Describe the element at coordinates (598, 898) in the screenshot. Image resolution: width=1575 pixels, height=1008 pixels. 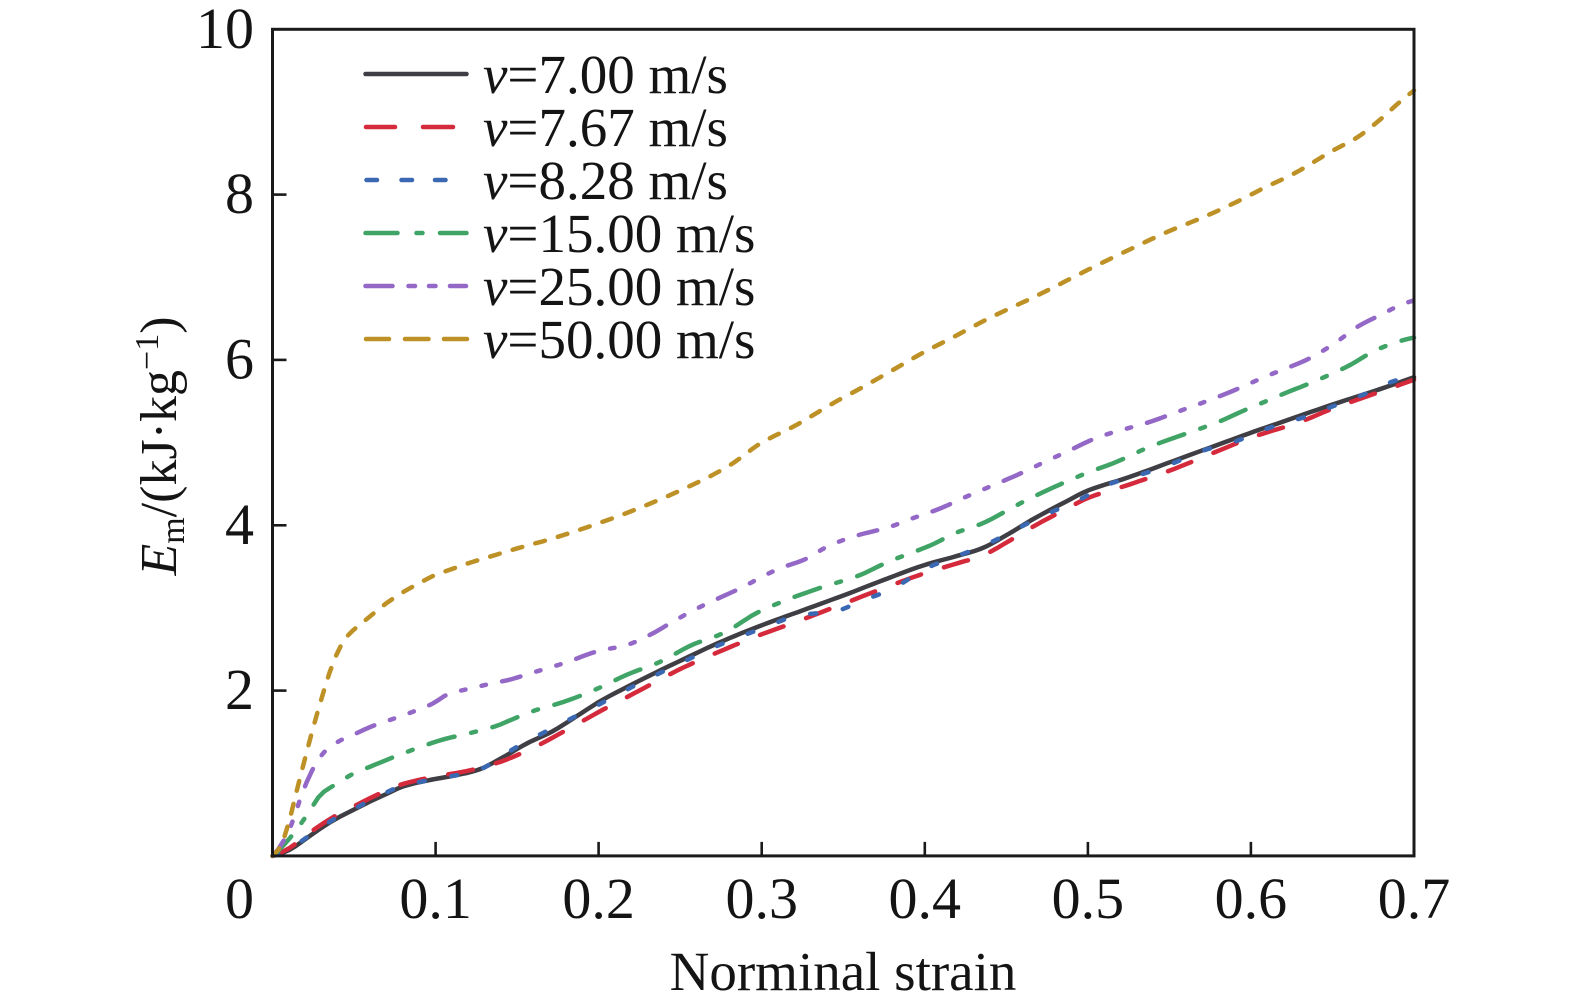
I see `svg-text: 0.2` at that location.